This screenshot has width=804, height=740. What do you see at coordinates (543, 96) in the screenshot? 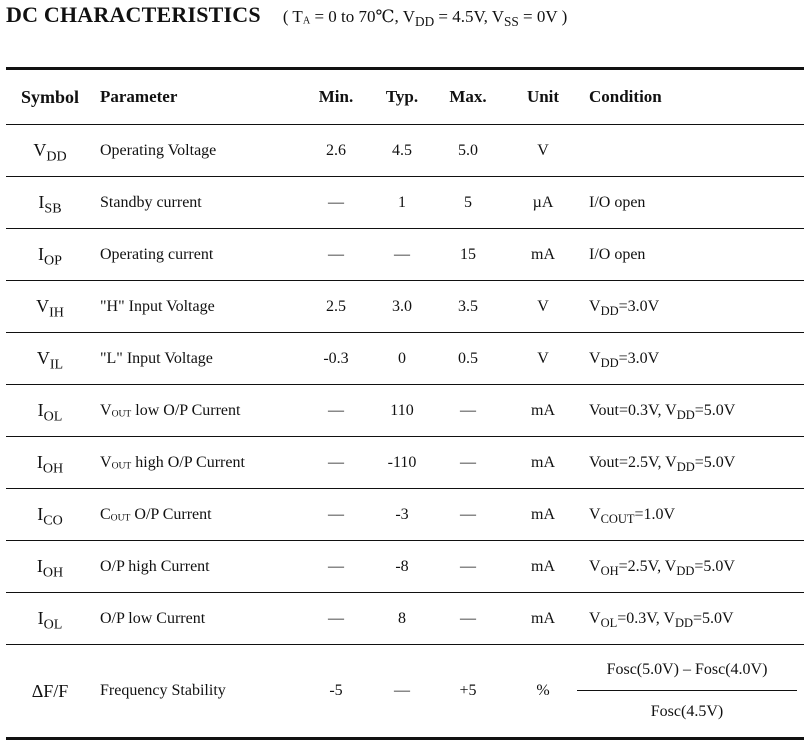
I see `column-header-unit: Unit` at bounding box center [543, 96].